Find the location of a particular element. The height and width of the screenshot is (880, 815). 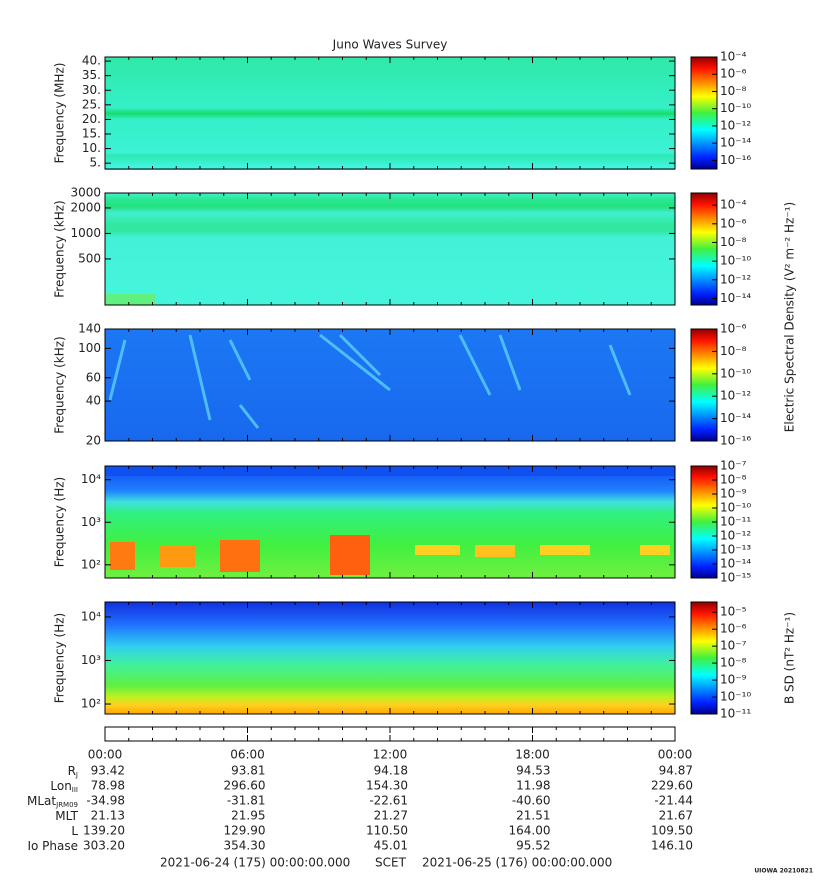

y-tick-label: 3000 is located at coordinates (85, 193).